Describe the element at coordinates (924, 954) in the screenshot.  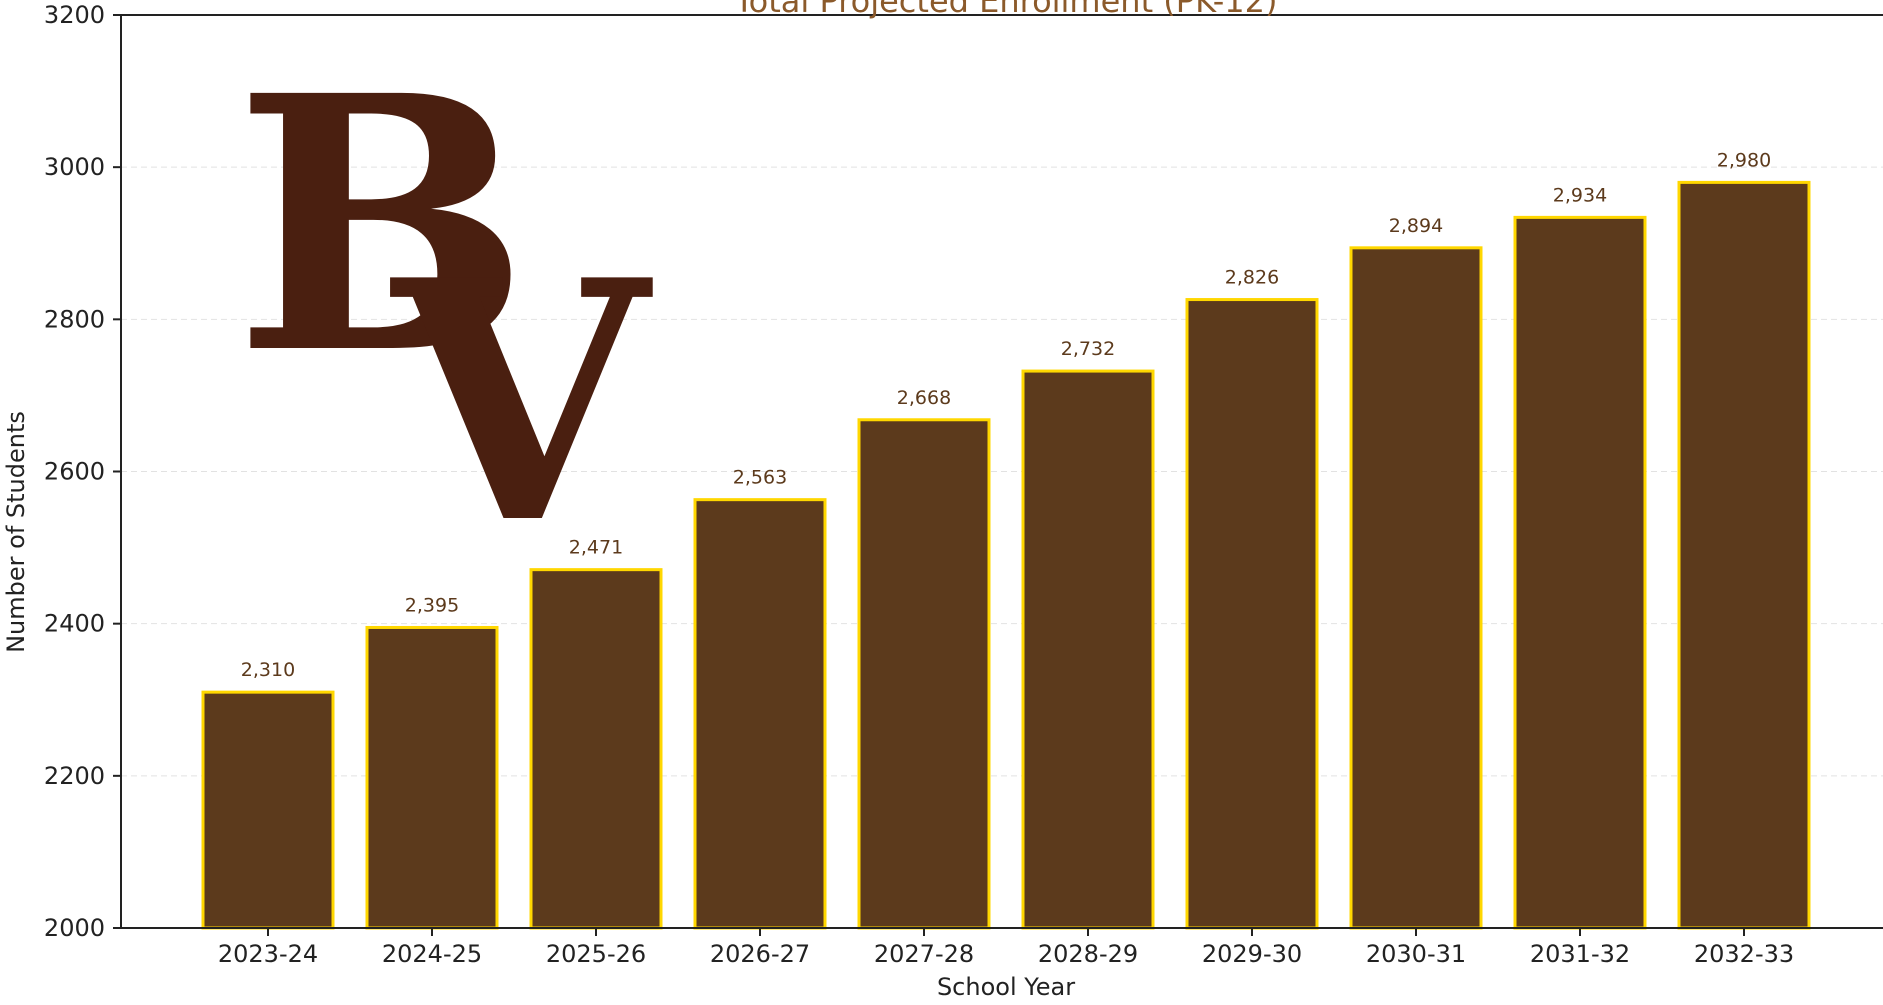
I see `x-tick-label: 2027-28` at that location.